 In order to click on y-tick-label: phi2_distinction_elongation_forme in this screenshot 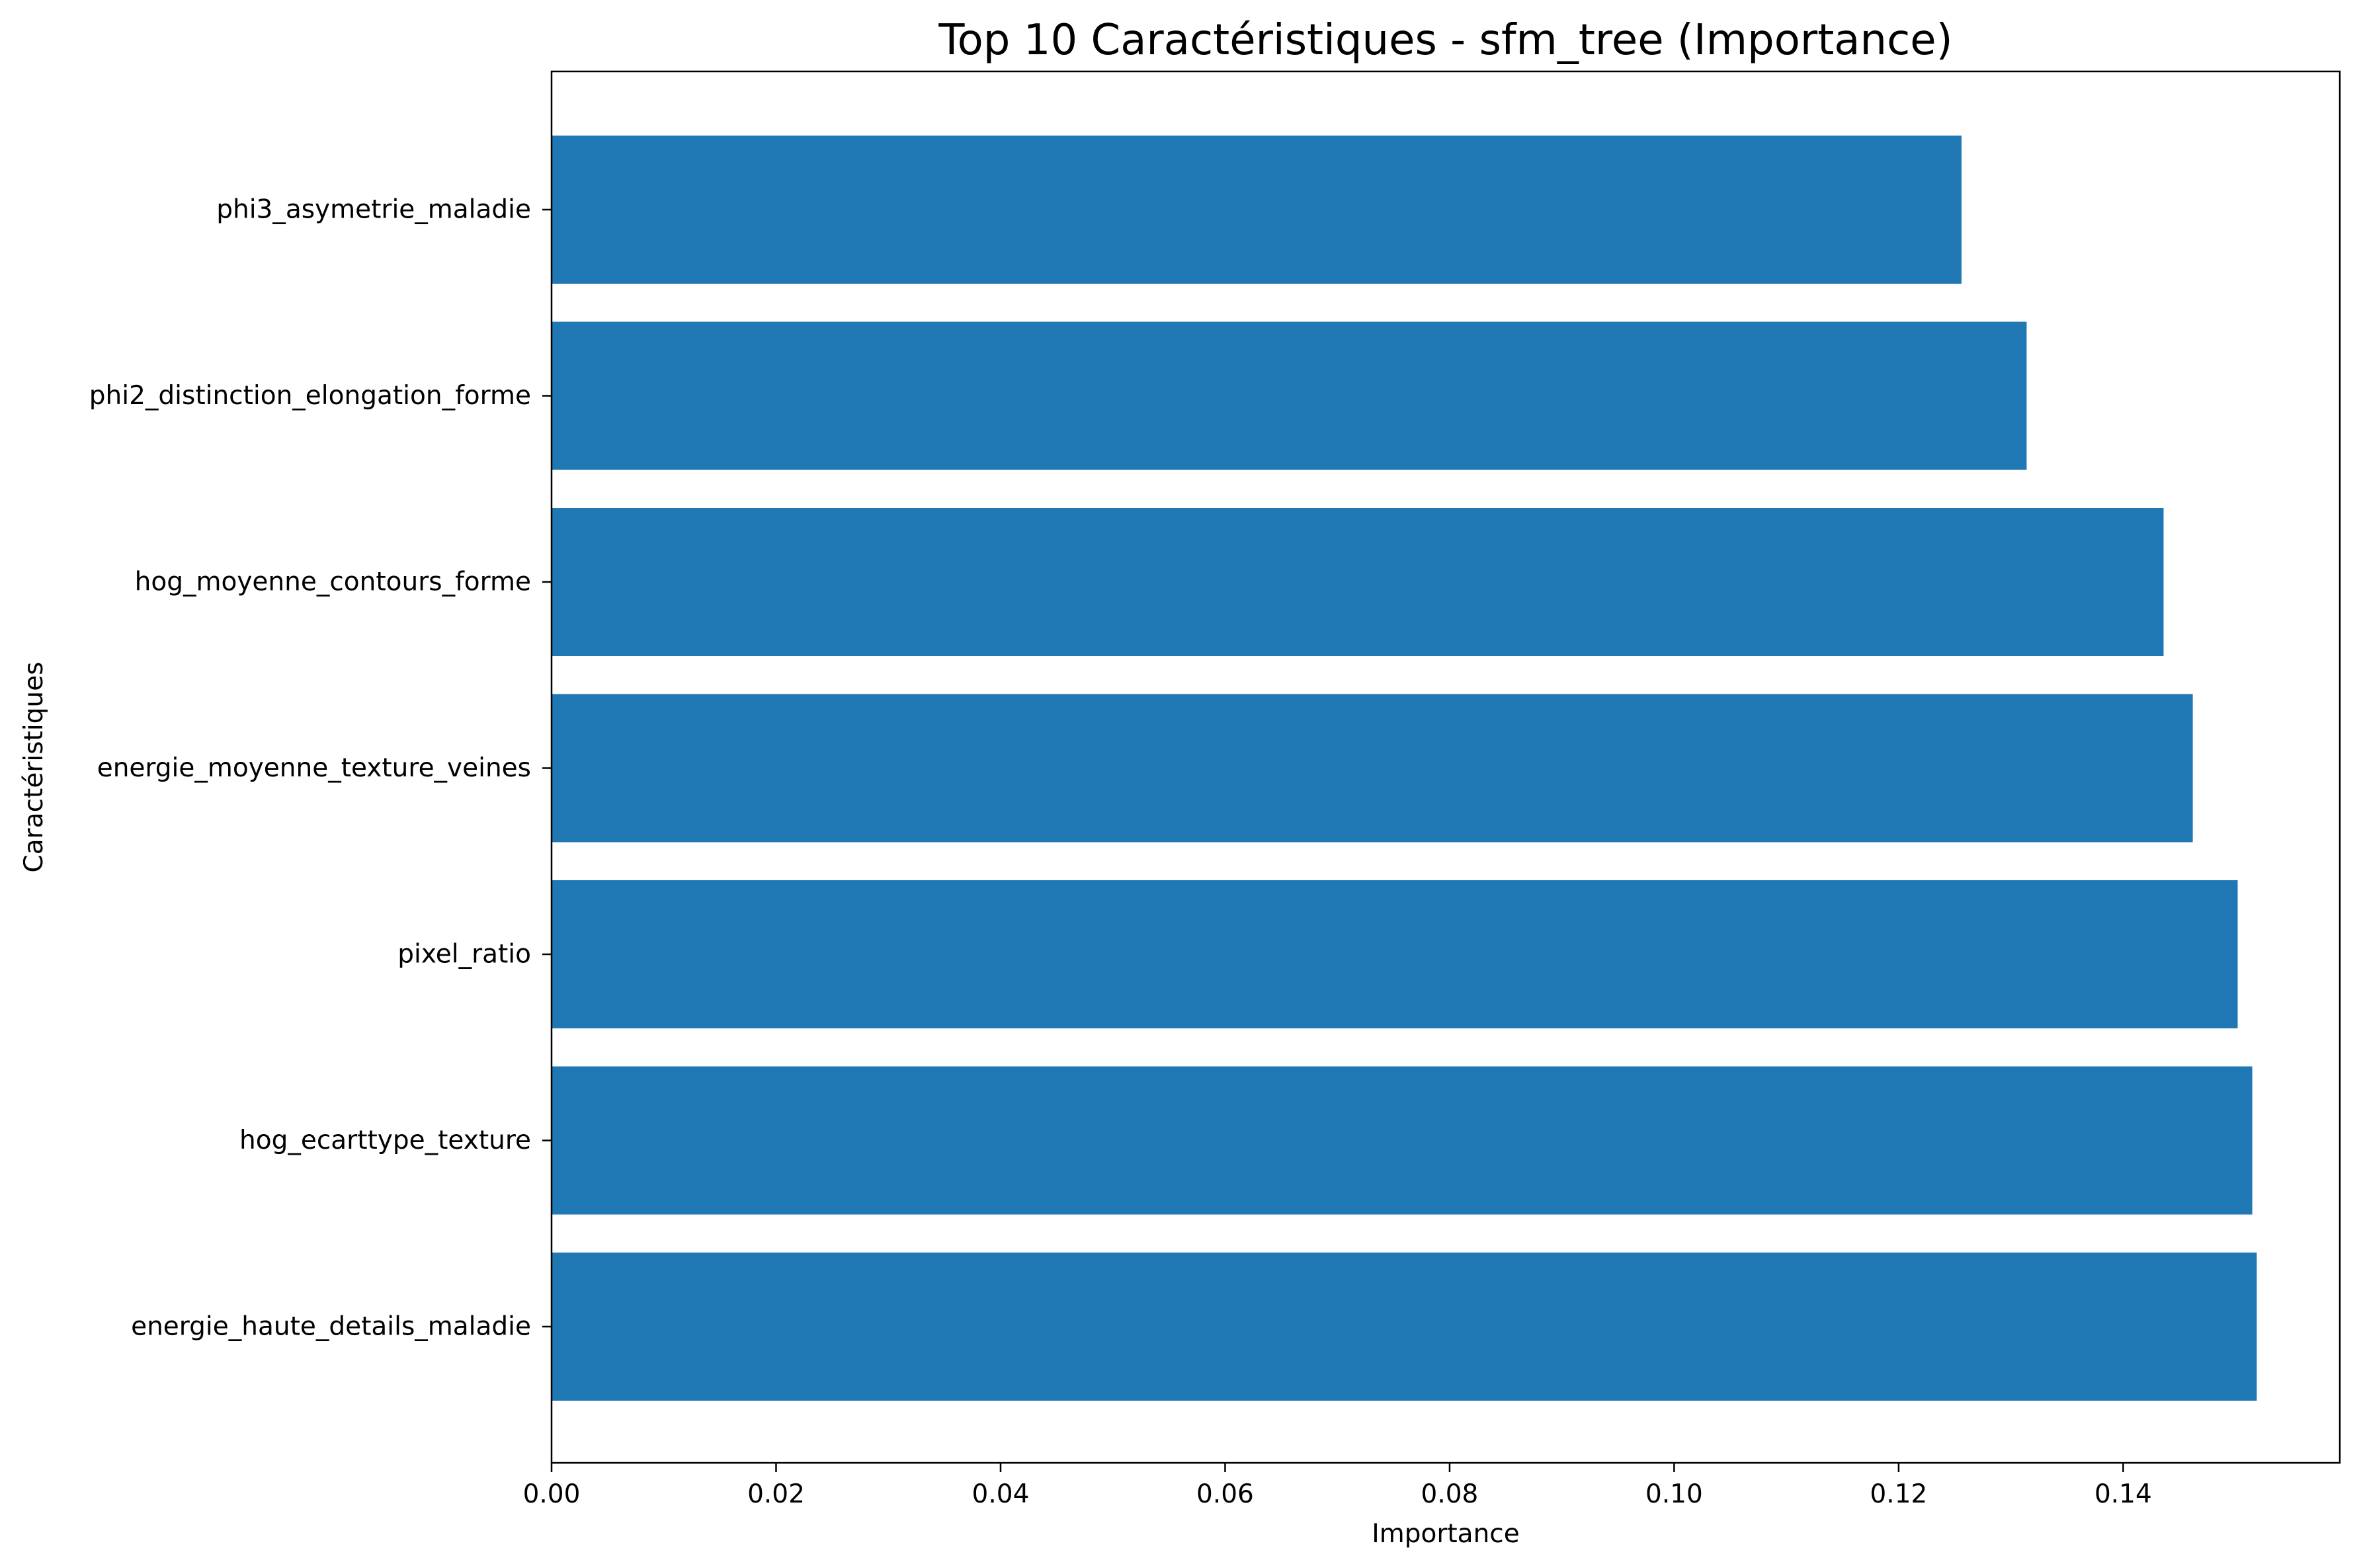, I will do `click(310, 396)`.